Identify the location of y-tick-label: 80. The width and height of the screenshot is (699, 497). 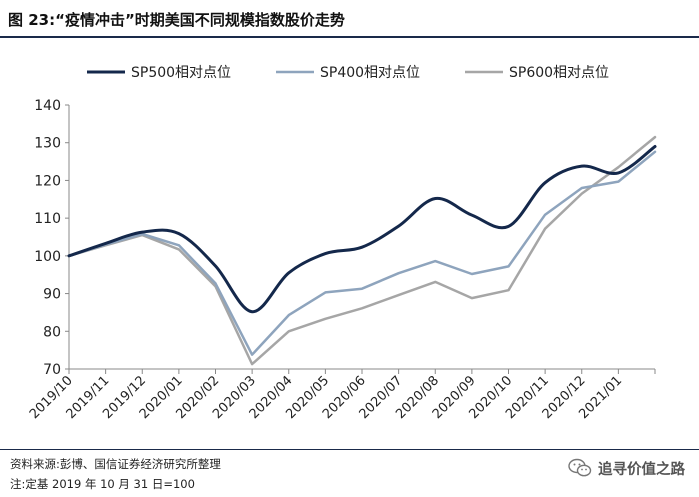
(52, 332).